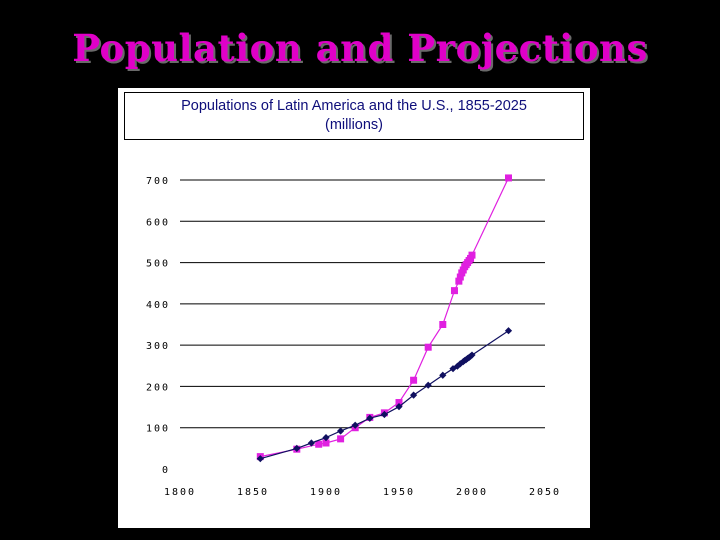 The image size is (720, 540). Describe the element at coordinates (158, 305) in the screenshot. I see `y-tick-label: 400` at that location.